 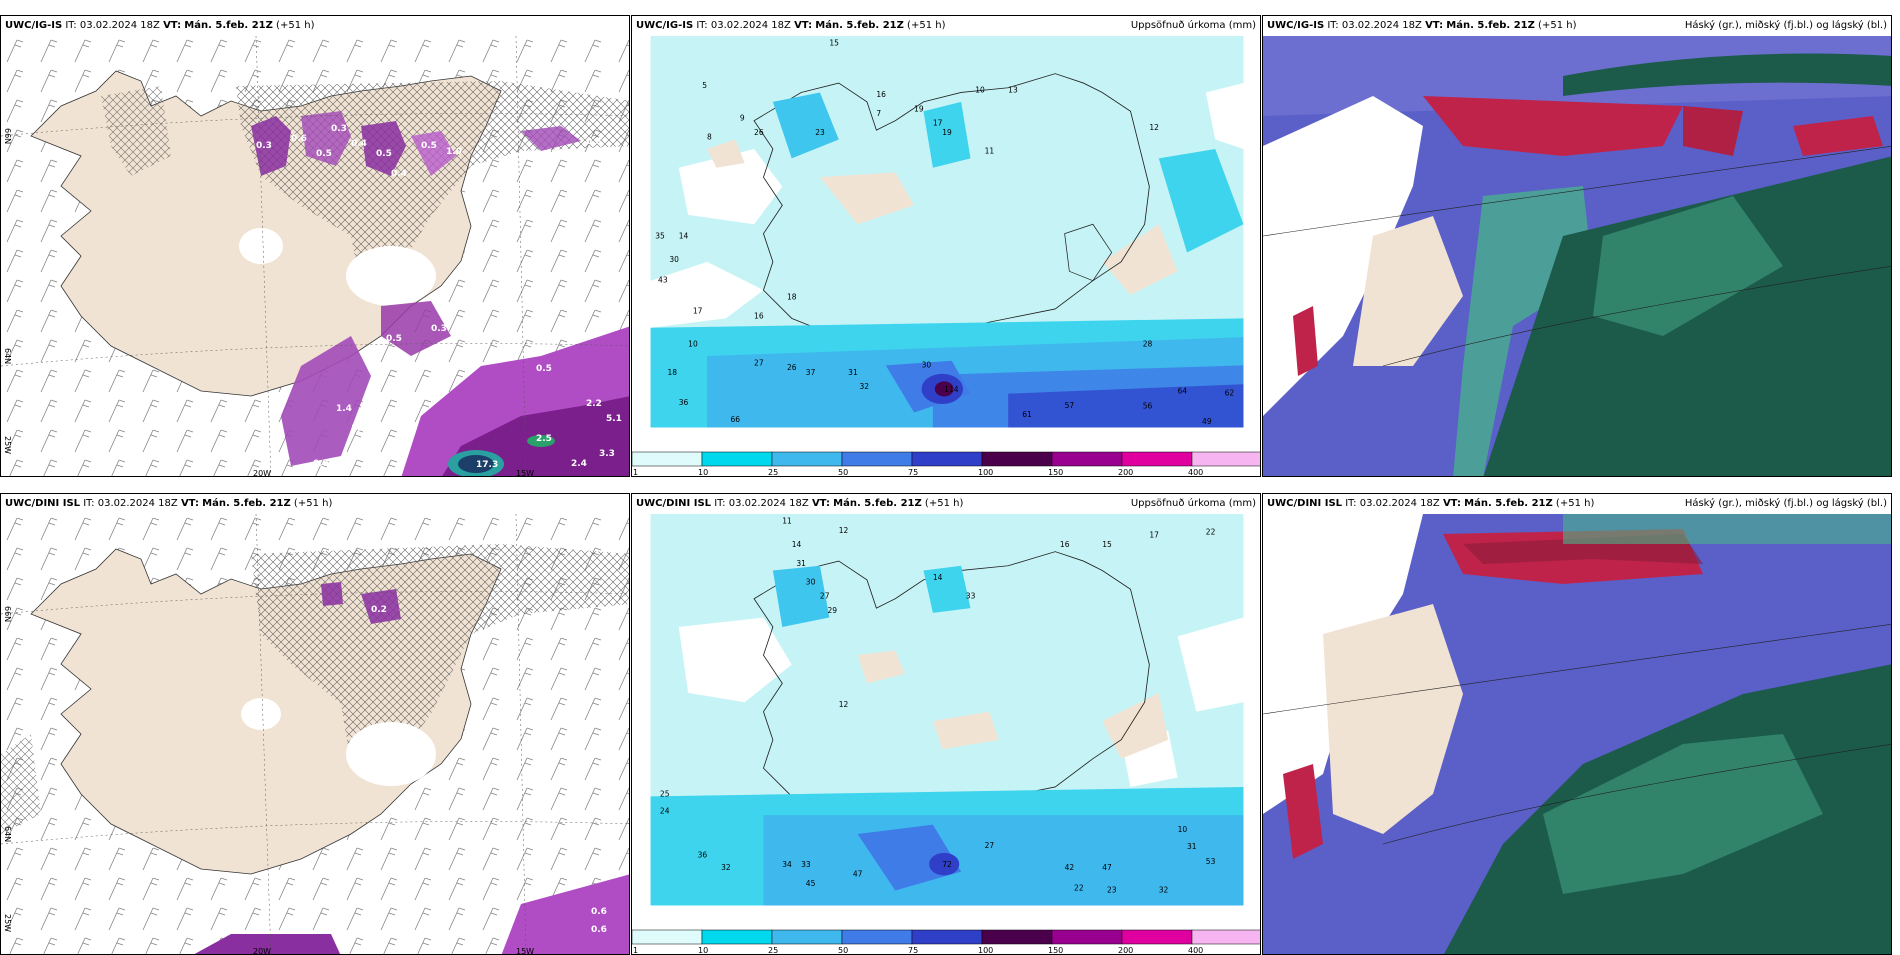 What do you see at coordinates (299, 139) in the screenshot?
I see `snow-value: 0.6` at bounding box center [299, 139].